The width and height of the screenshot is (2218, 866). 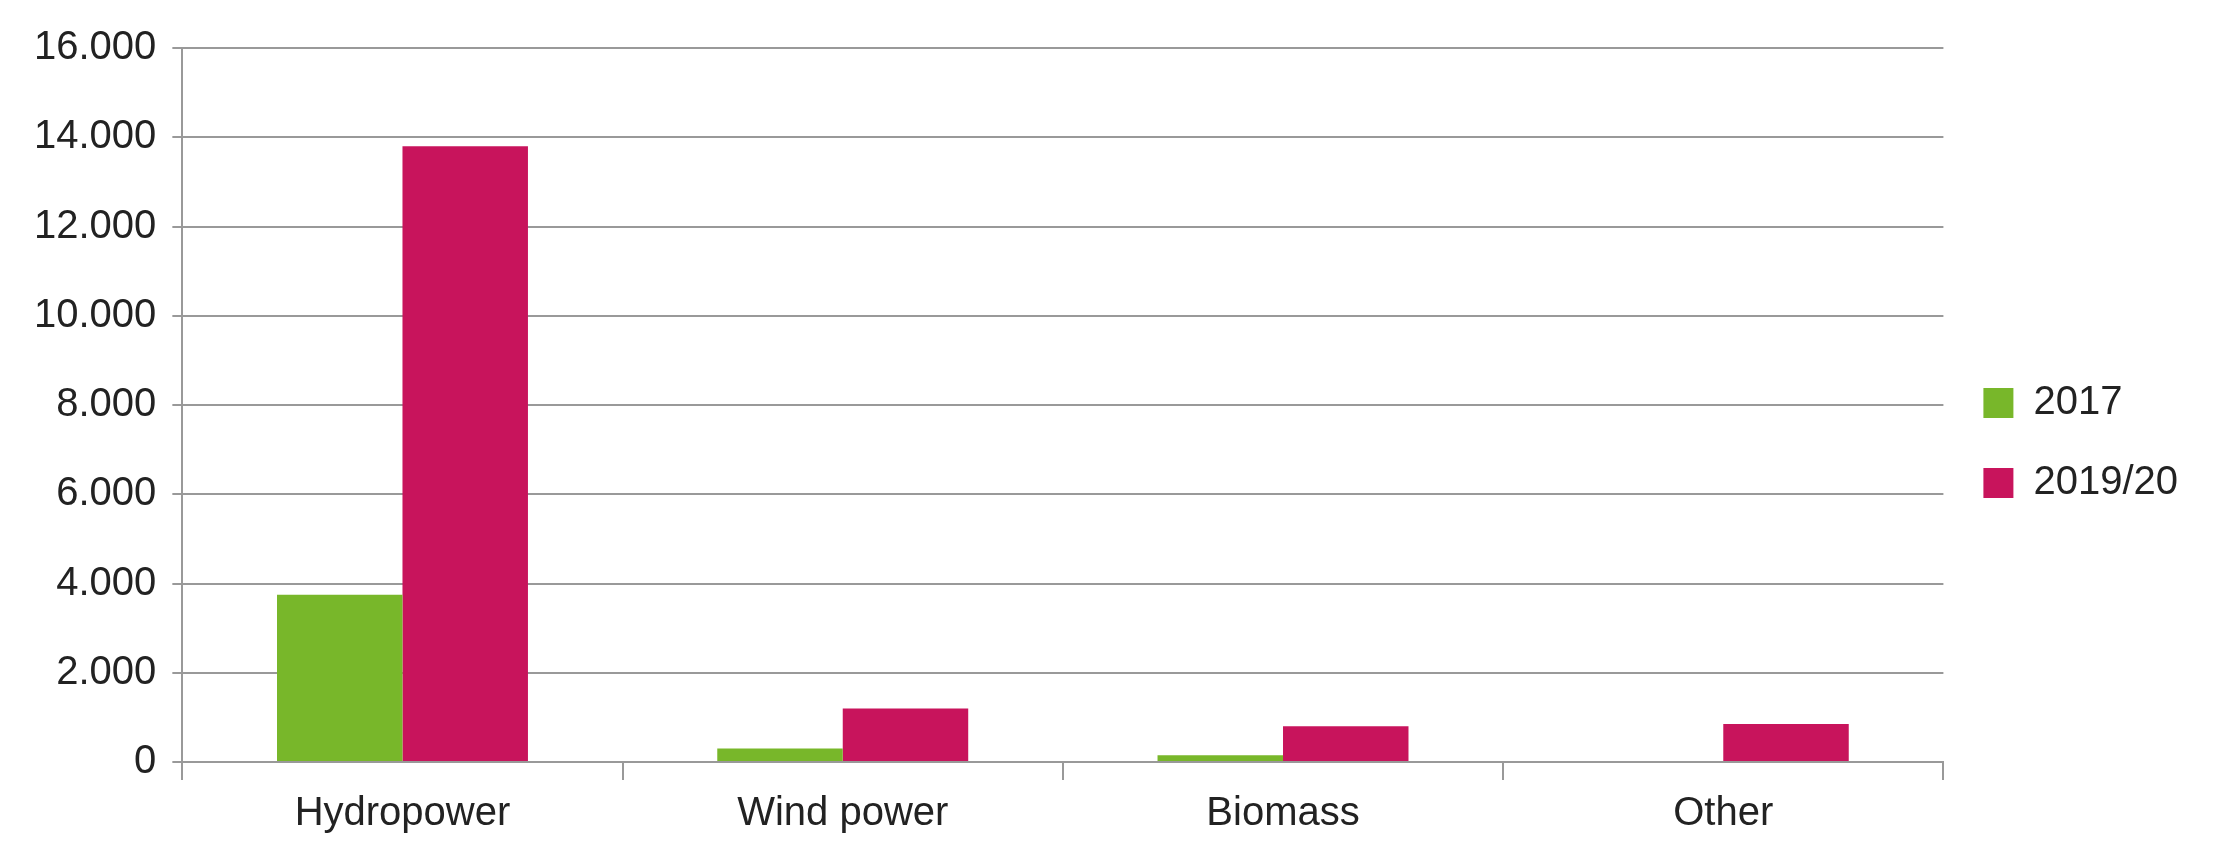 What do you see at coordinates (106, 491) in the screenshot?
I see `y-tick-label: 6.000` at bounding box center [106, 491].